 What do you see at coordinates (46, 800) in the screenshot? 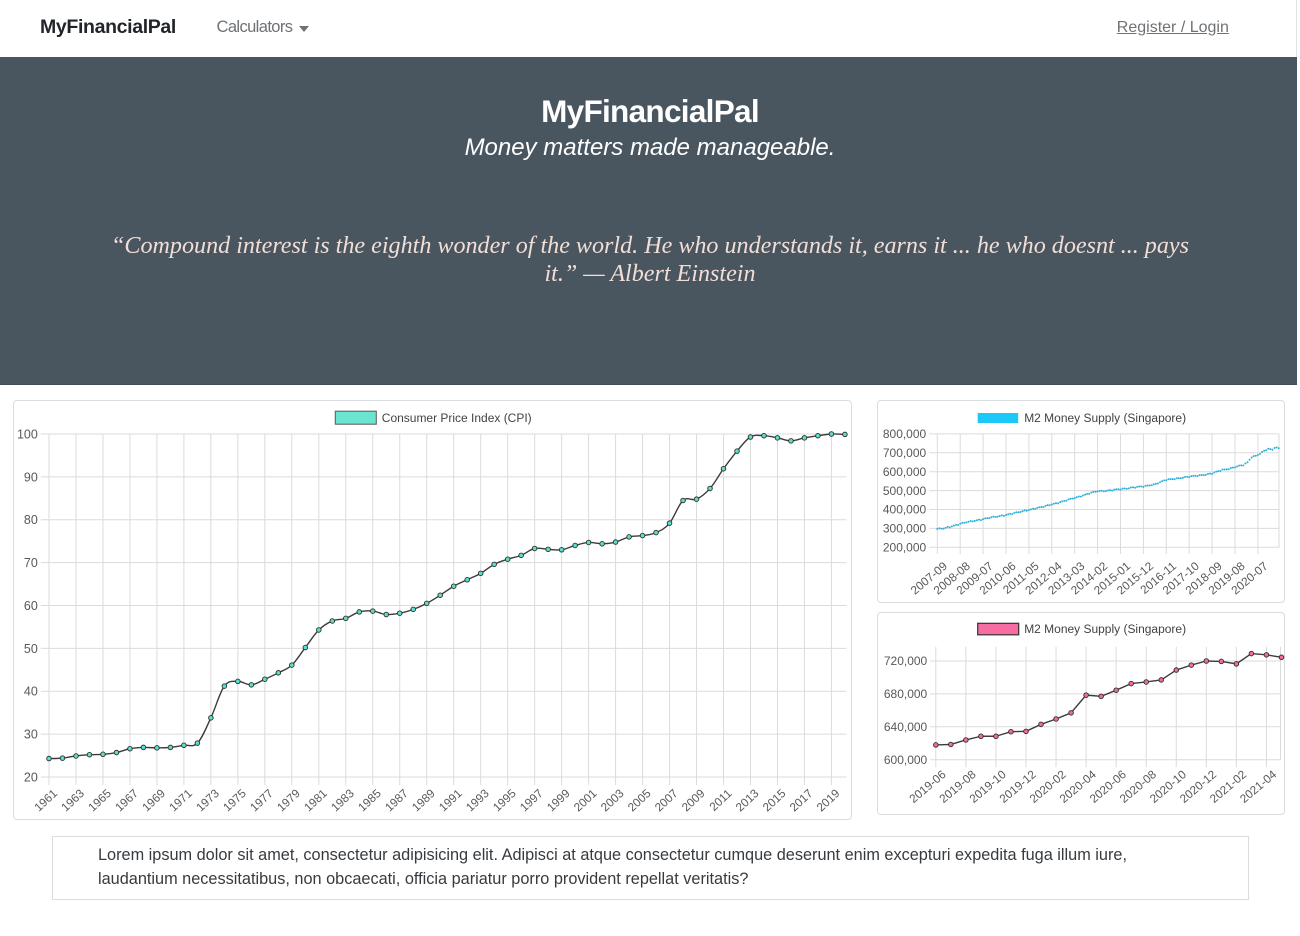
I see `svg-text: 1961` at bounding box center [46, 800].